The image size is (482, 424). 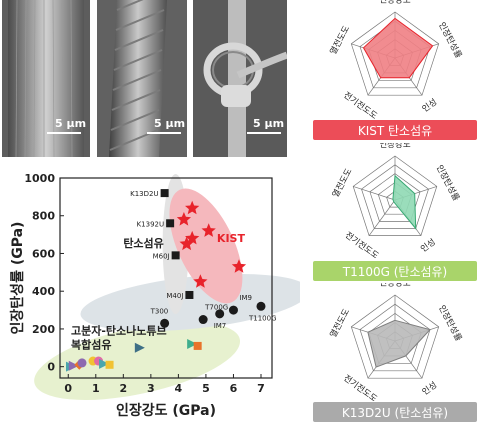 What do you see at coordinates (395, 412) in the screenshot?
I see `banner-k13d2u: K13D2U (탄소섬유)` at bounding box center [395, 412].